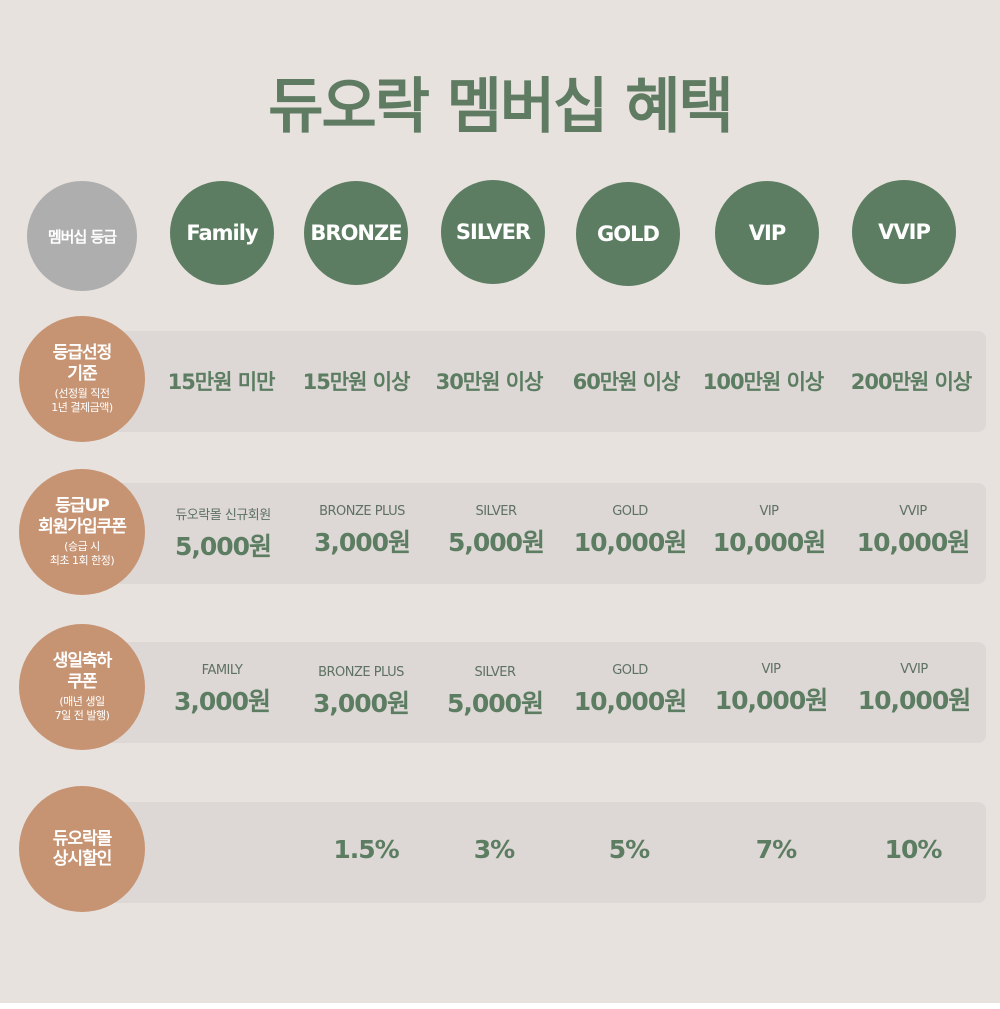 This screenshot has height=1009, width=1000. Describe the element at coordinates (628, 234) in the screenshot. I see `grade-gold-badge: GOLD` at that location.